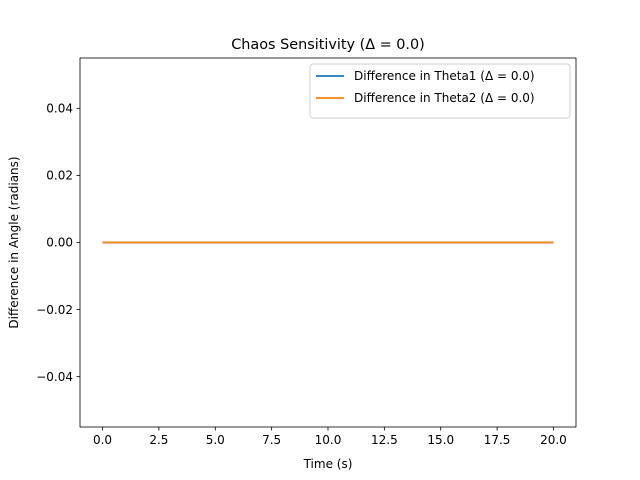  What do you see at coordinates (59, 109) in the screenshot?
I see `y-tick-label: 0.04` at bounding box center [59, 109].